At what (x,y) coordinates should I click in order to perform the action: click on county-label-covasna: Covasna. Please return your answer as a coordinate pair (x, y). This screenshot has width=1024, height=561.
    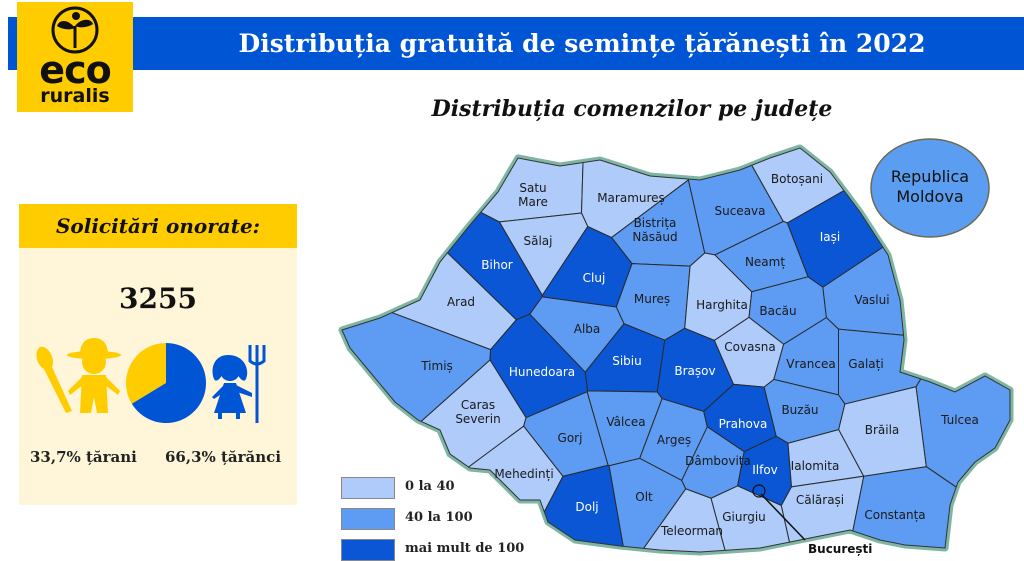
    Looking at the image, I should click on (749, 347).